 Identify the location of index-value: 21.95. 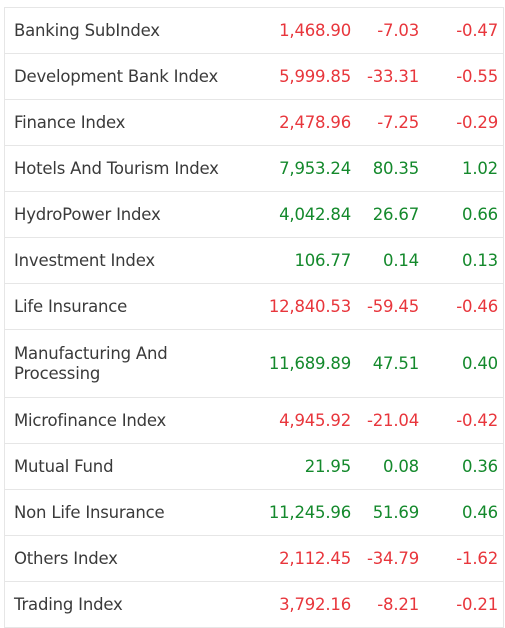
(327, 466).